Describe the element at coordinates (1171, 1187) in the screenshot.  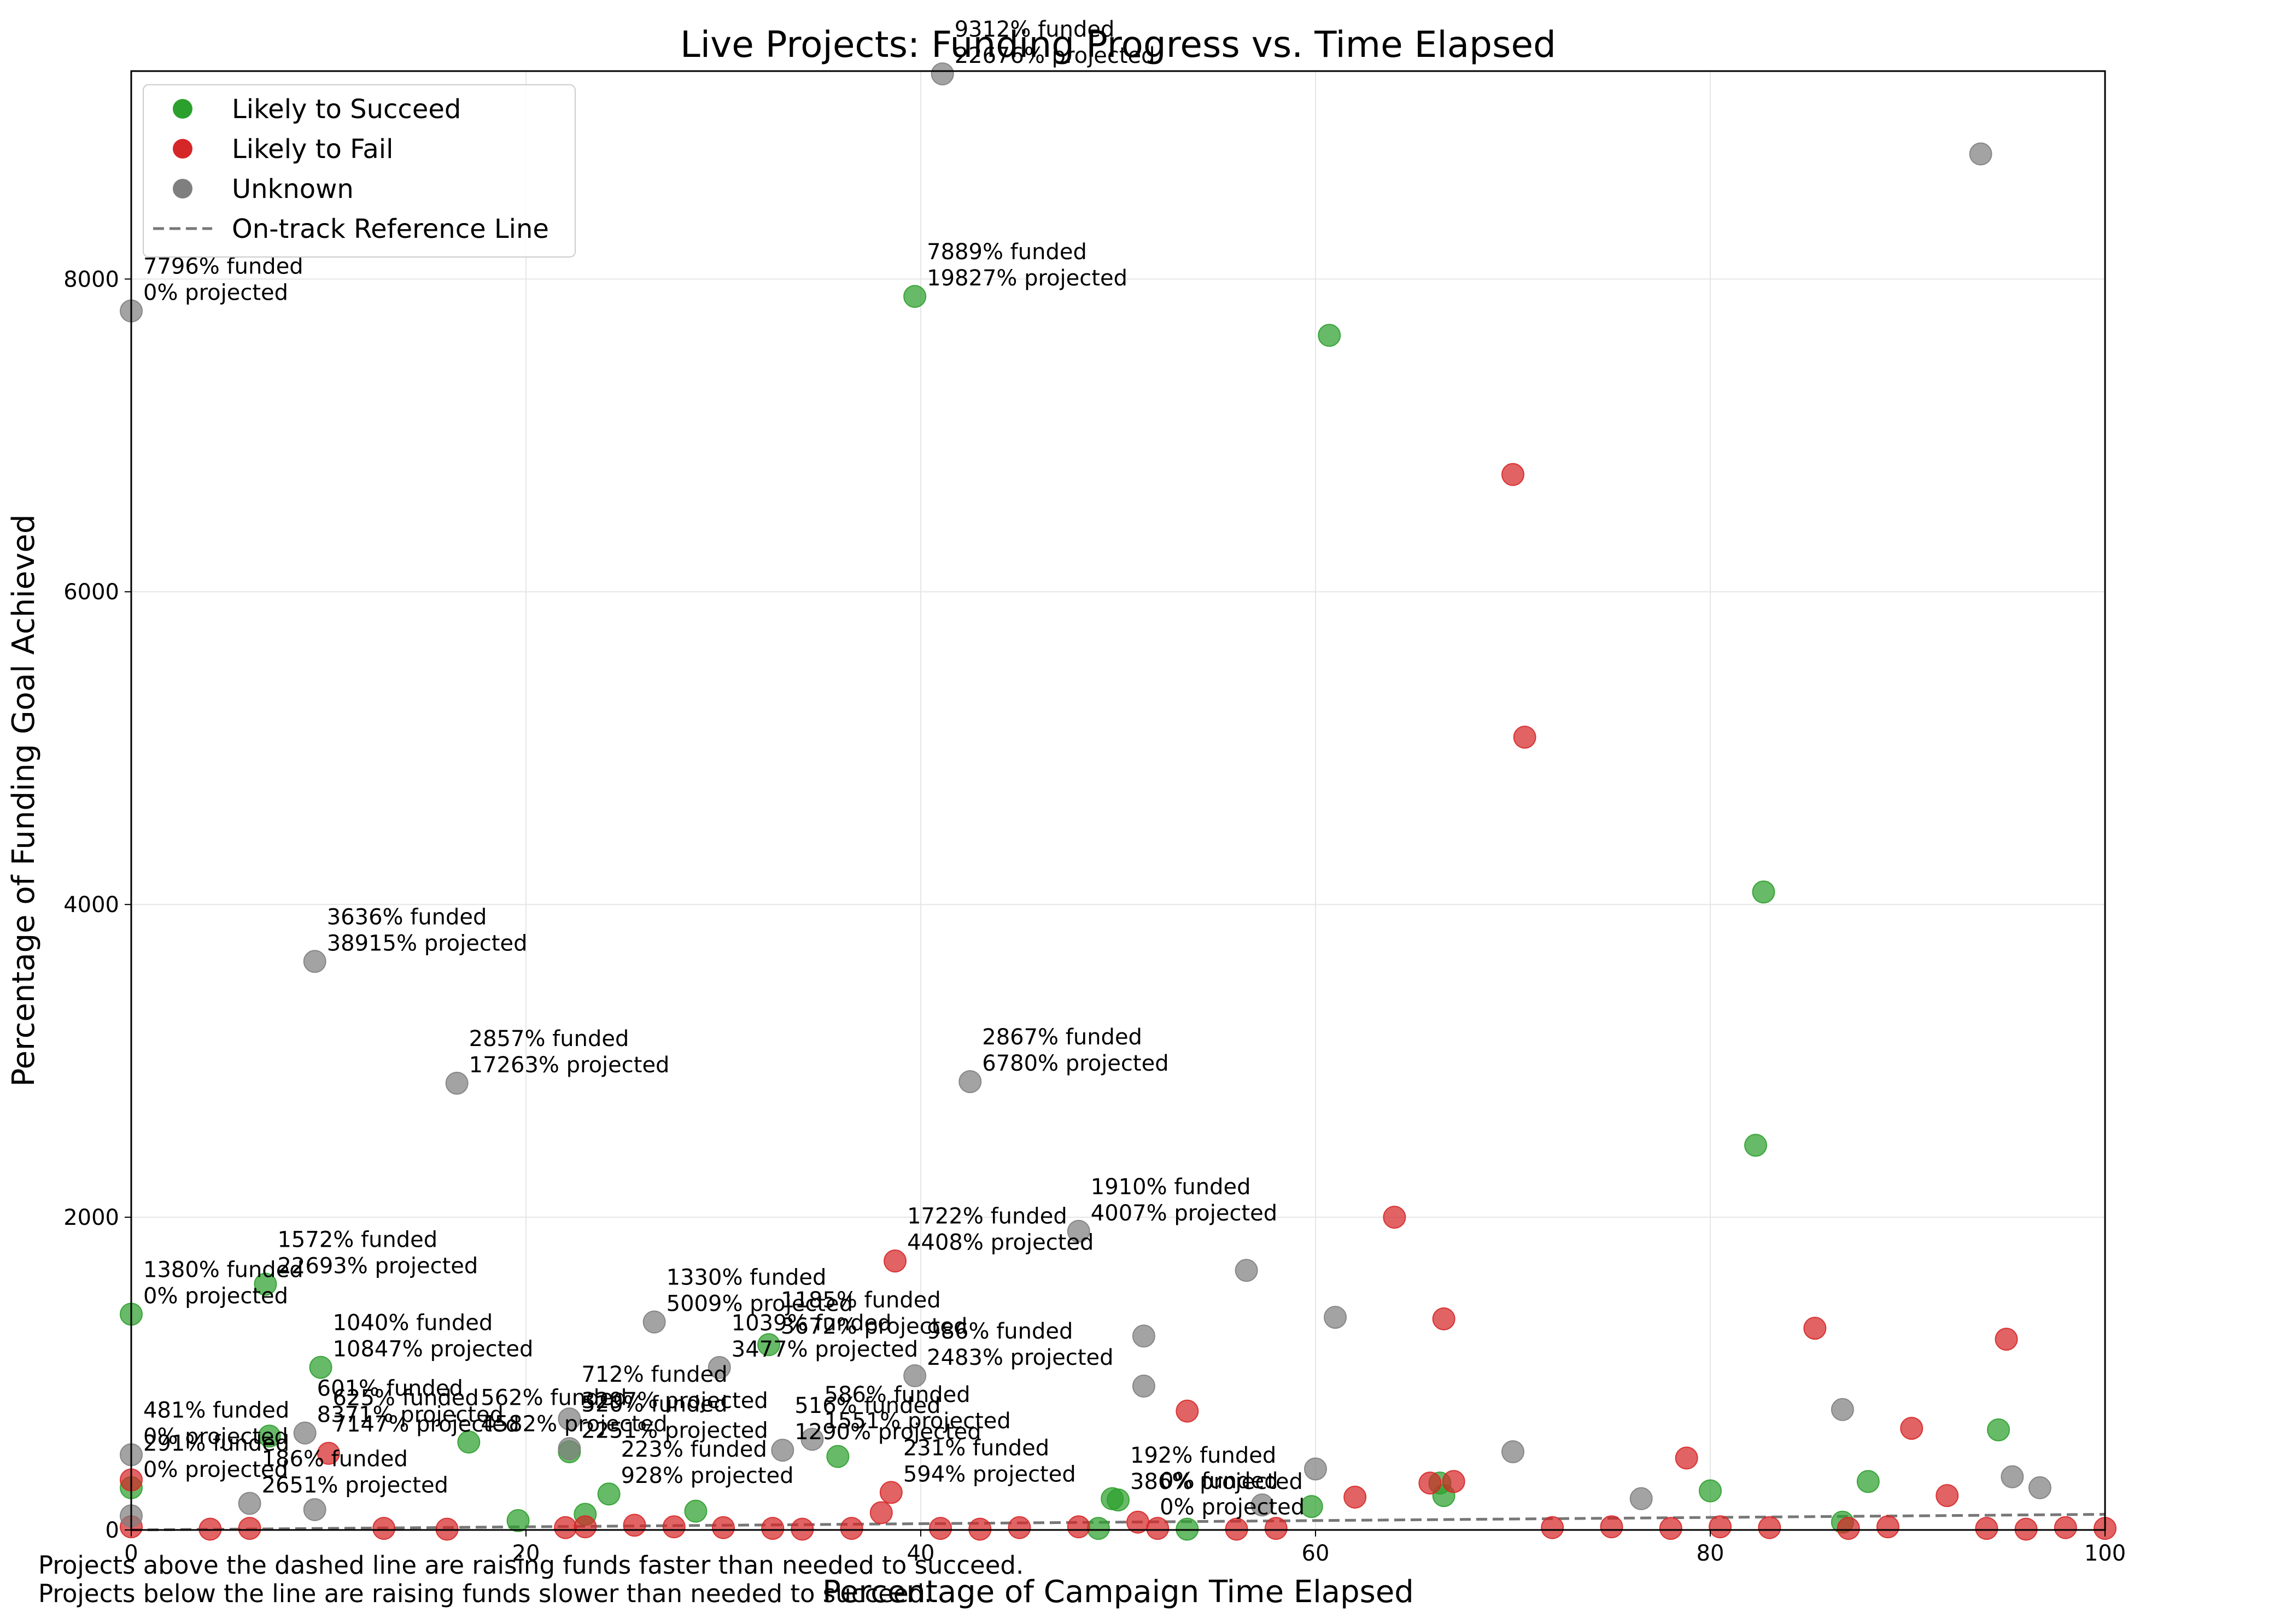
I see `point-annotation: 1910% funded` at that location.